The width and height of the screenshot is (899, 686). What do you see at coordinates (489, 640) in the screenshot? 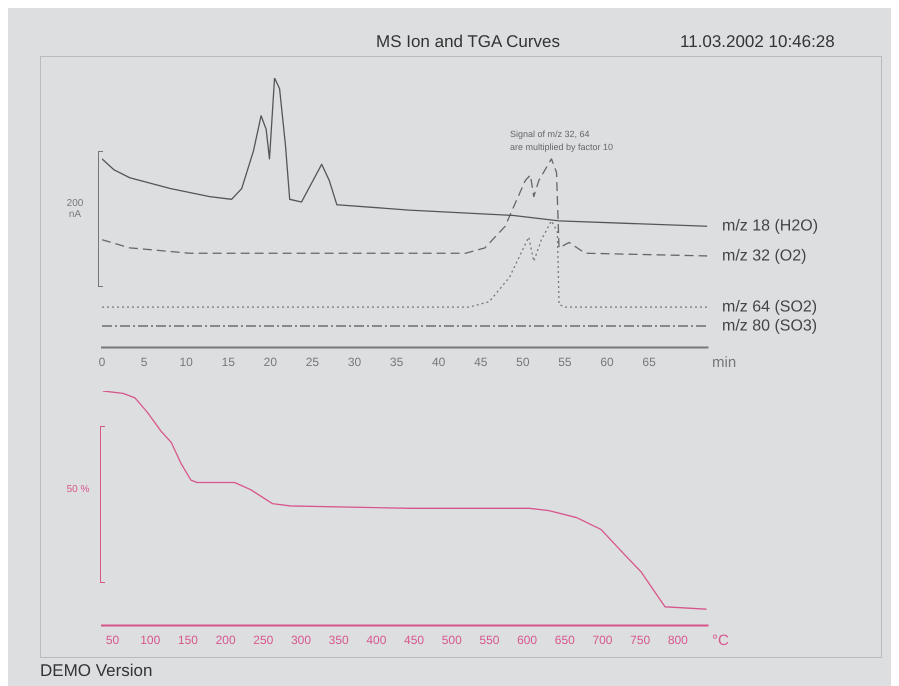
I see `x-tick-label: 550` at bounding box center [489, 640].